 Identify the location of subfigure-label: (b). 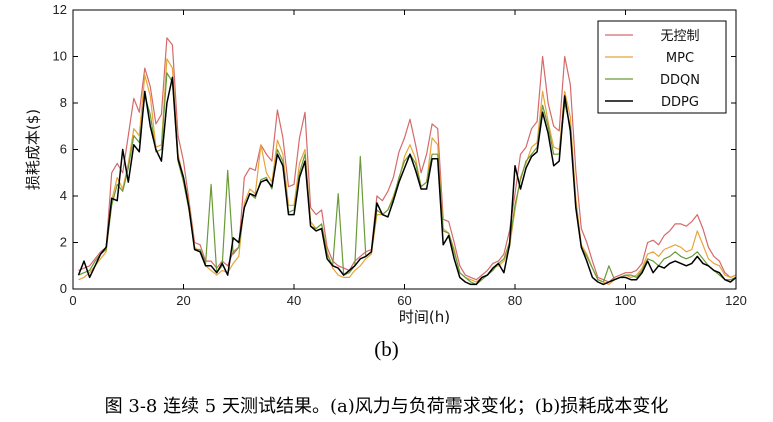
(386, 349).